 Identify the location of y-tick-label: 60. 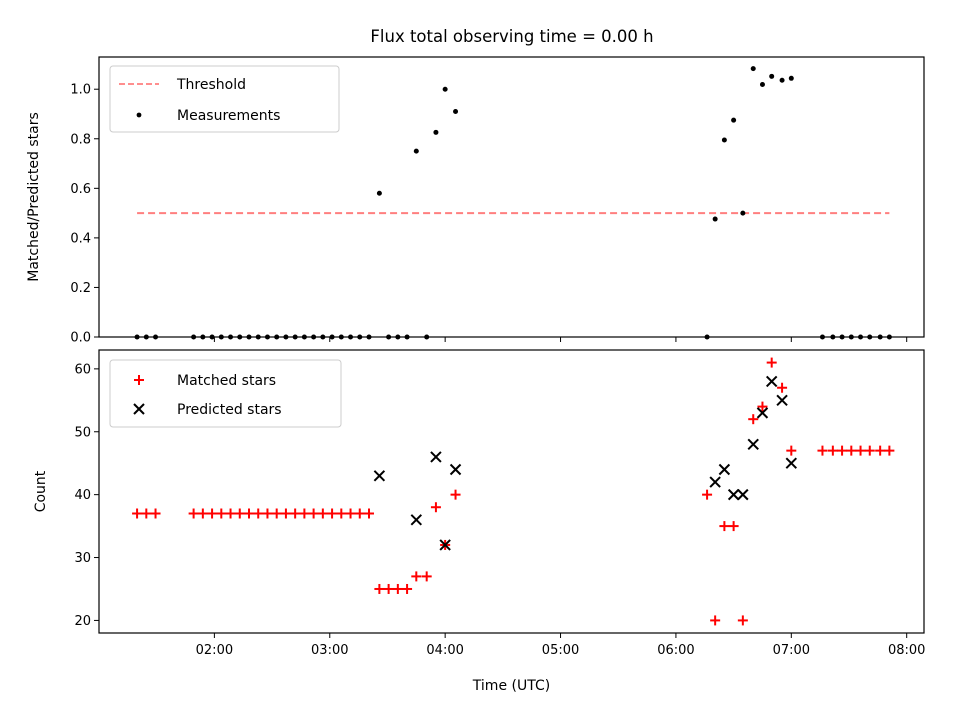
(82, 369).